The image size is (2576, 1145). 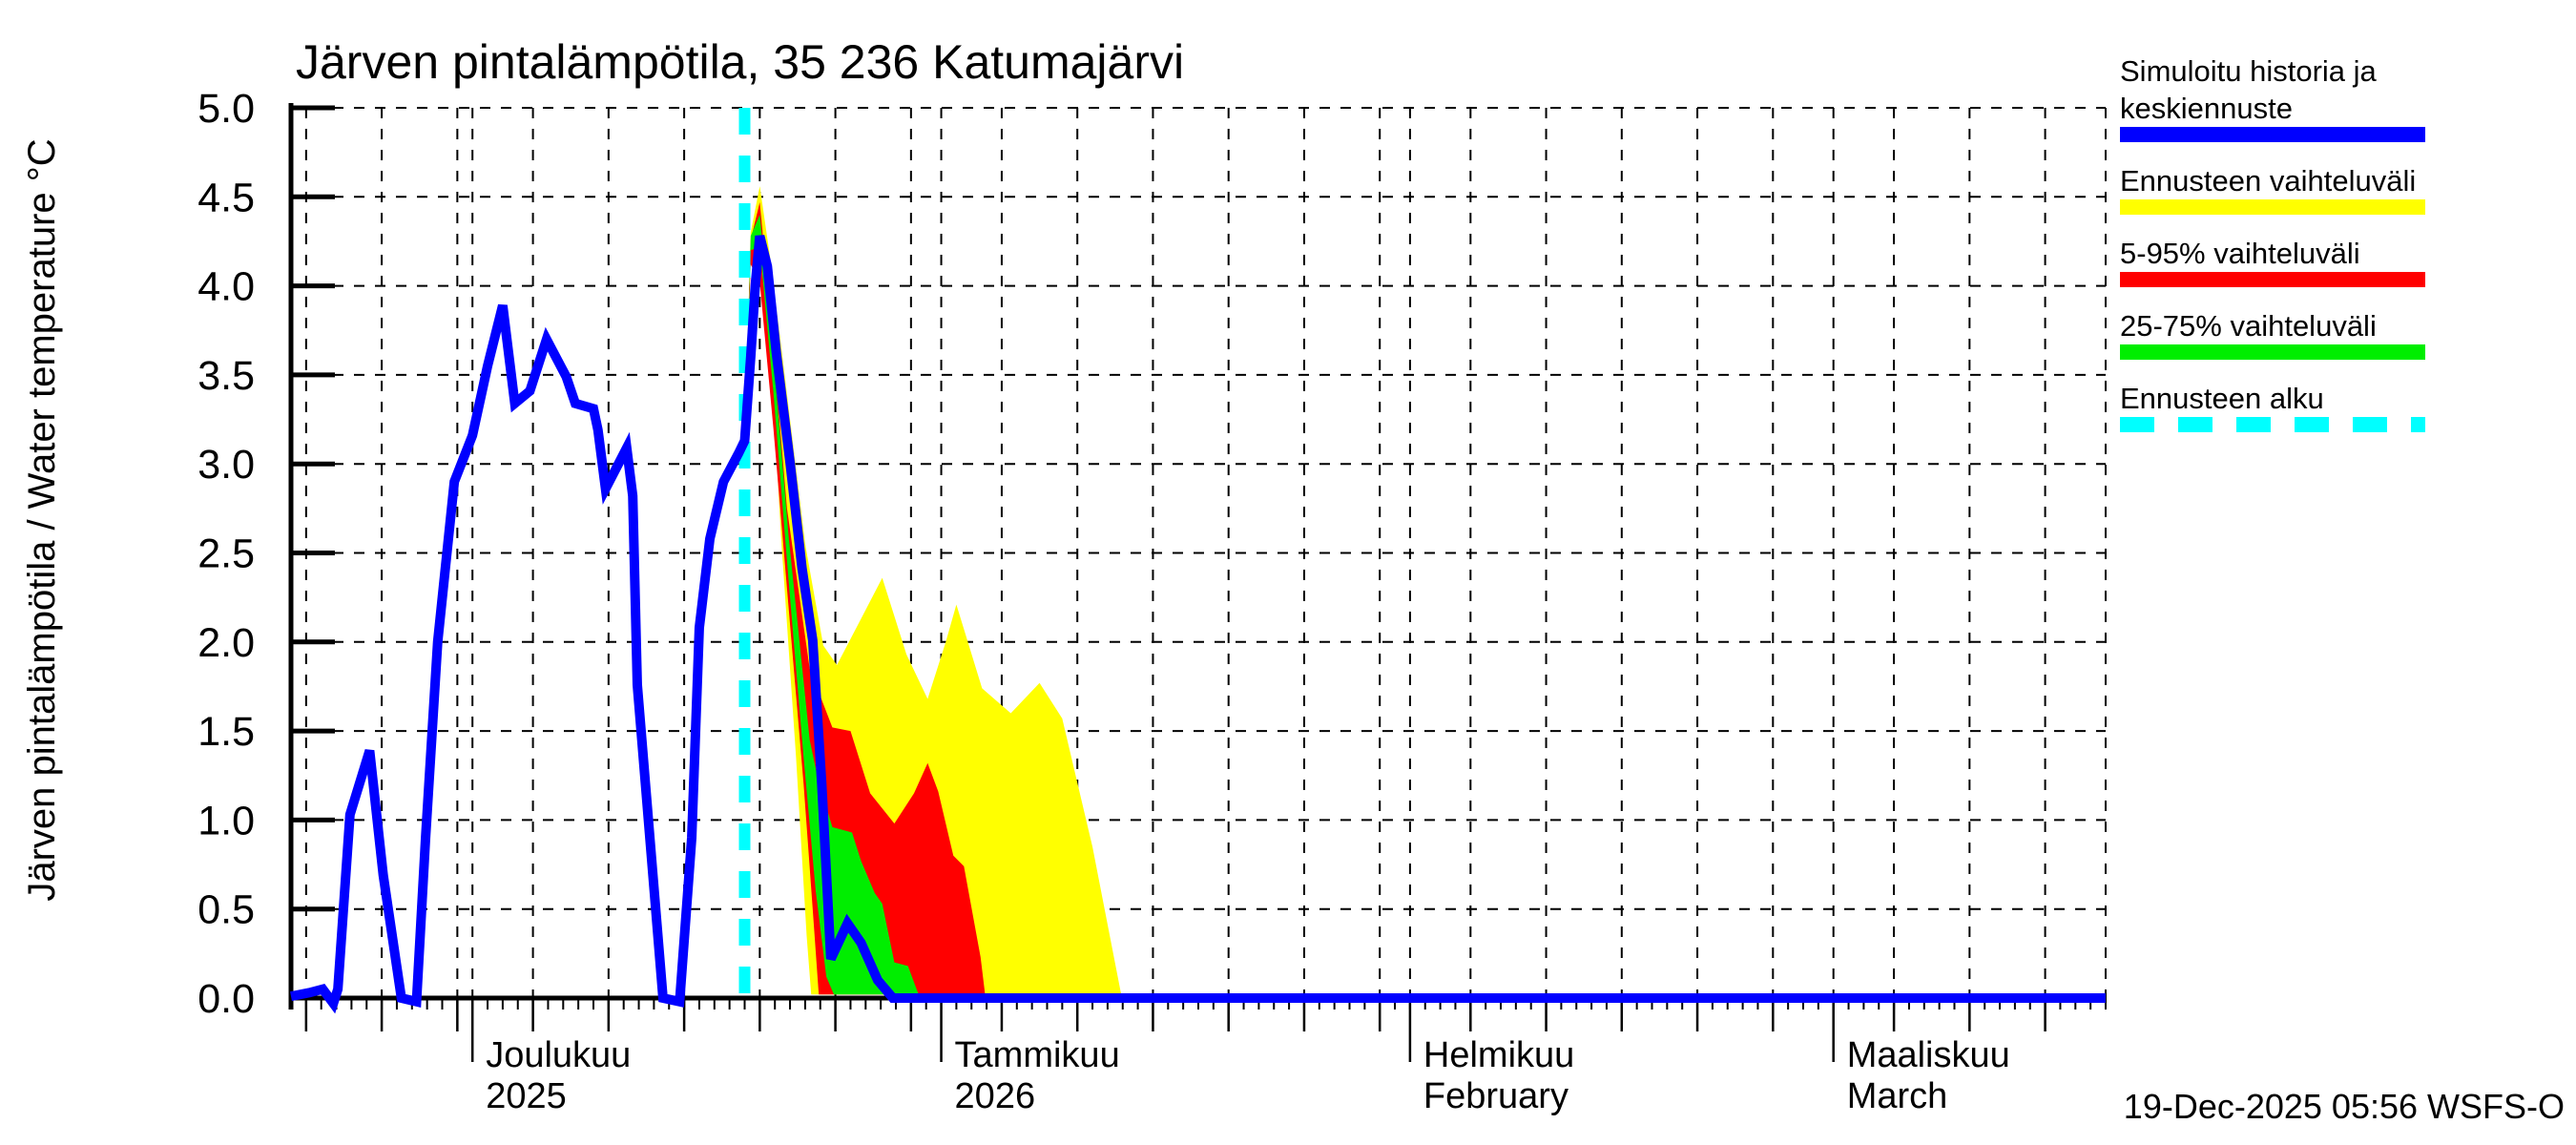 What do you see at coordinates (2240, 254) in the screenshot?
I see `legend-item-label: 5-95% vaihteluväli` at bounding box center [2240, 254].